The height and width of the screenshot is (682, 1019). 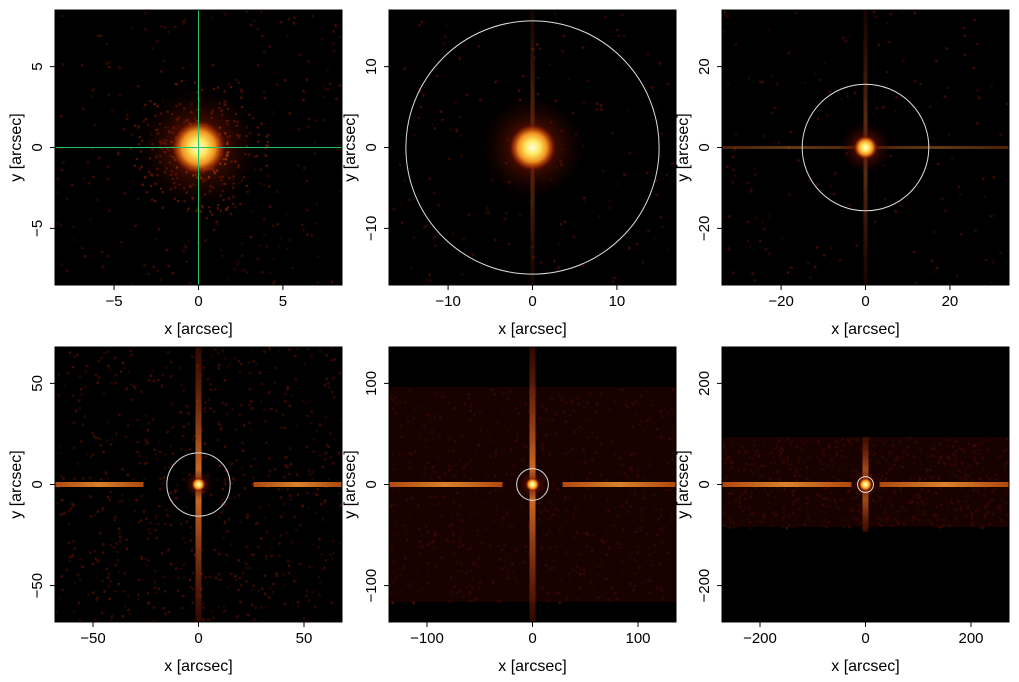 I want to click on x-tick-label: 200, so click(x=970, y=638).